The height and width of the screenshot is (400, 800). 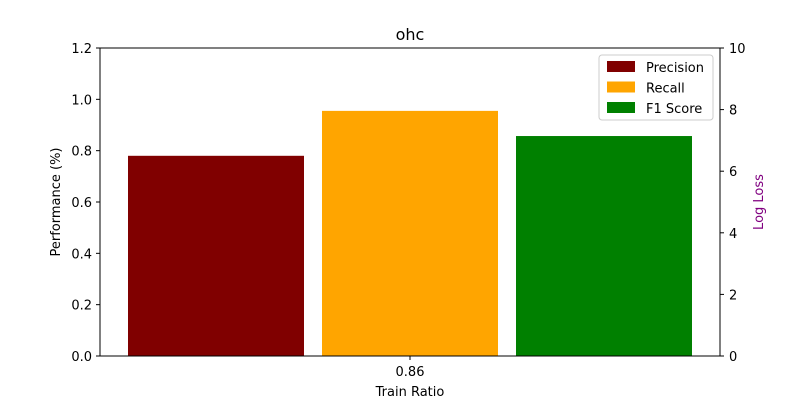 I want to click on y2-tick-label: 10, so click(x=737, y=49).